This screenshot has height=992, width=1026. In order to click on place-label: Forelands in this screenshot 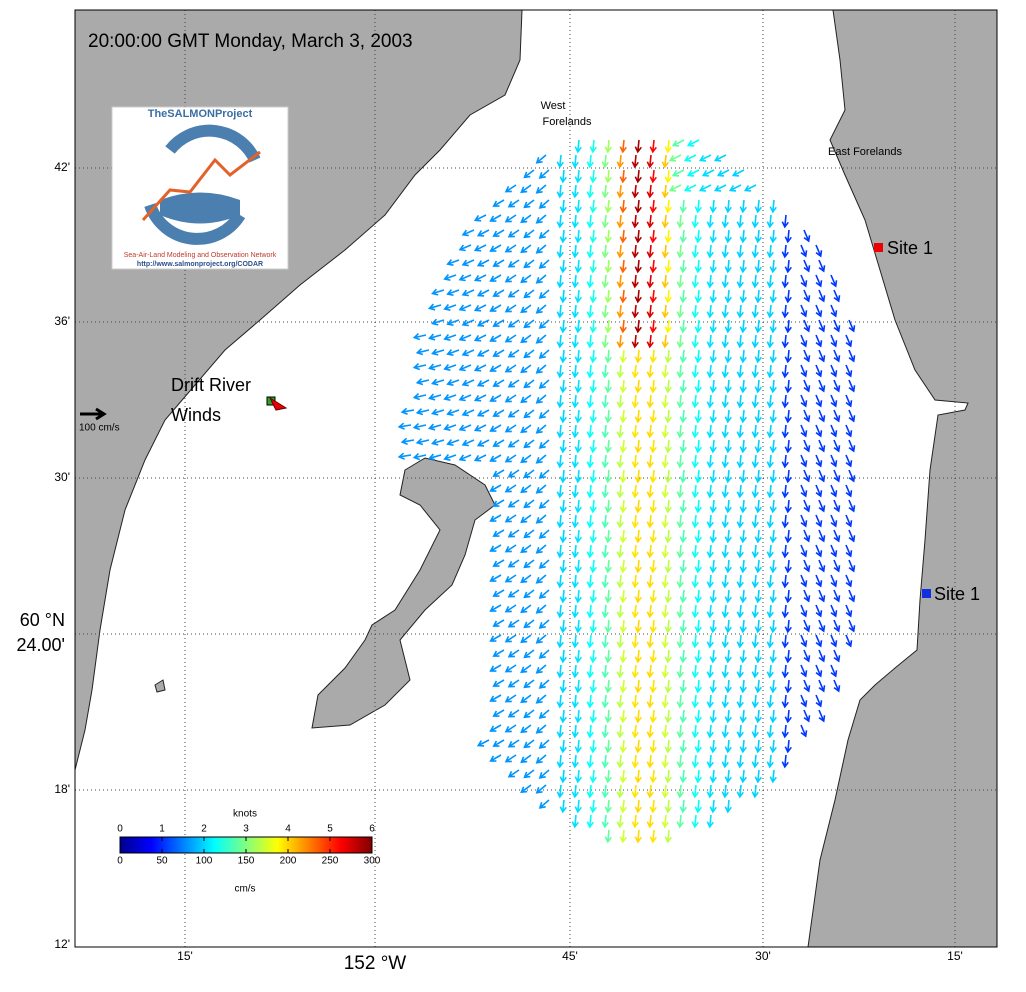, I will do `click(567, 122)`.